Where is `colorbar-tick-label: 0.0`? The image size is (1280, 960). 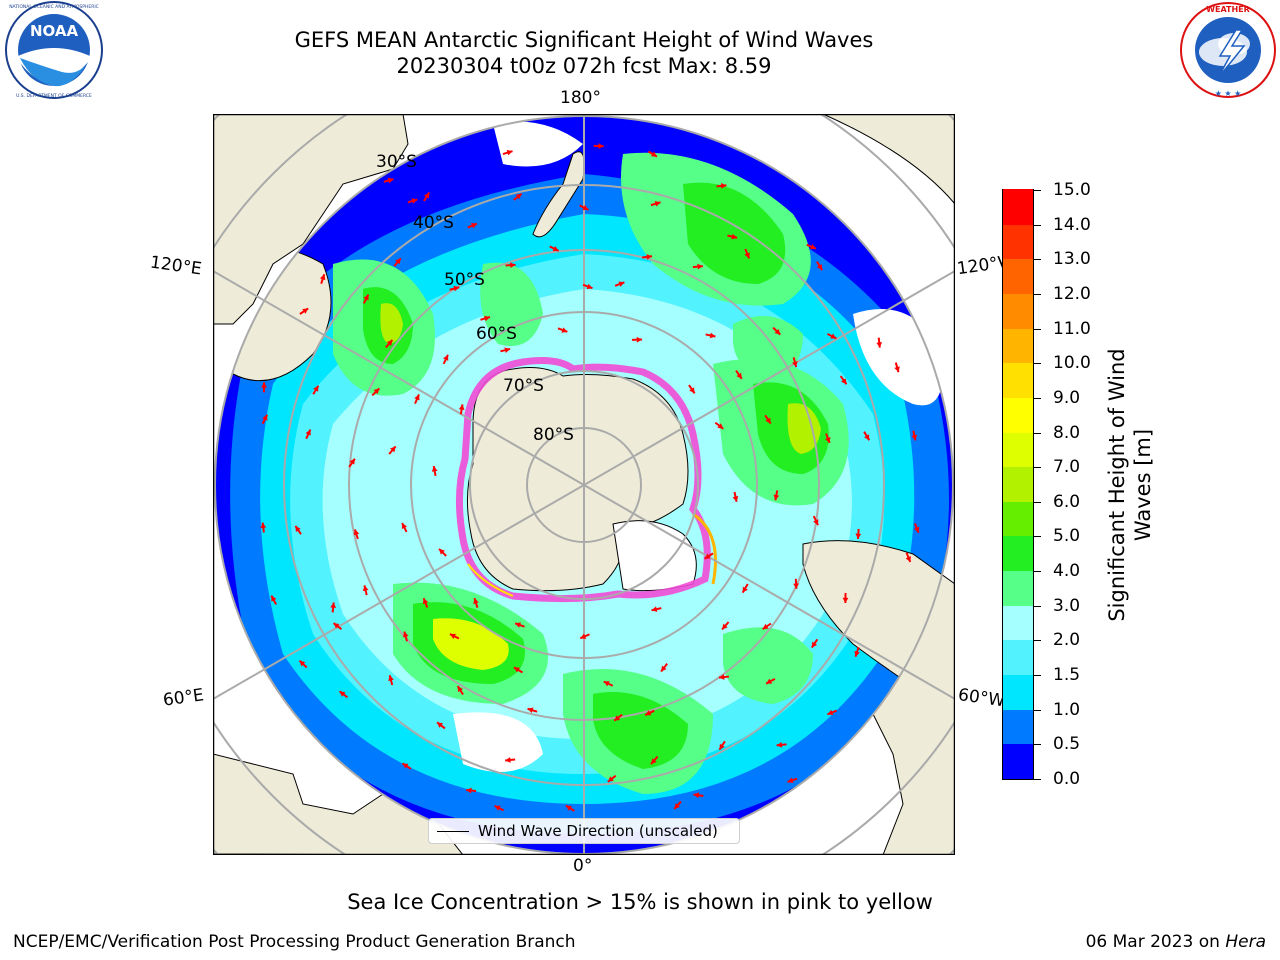
colorbar-tick-label: 0.0 is located at coordinates (1067, 779).